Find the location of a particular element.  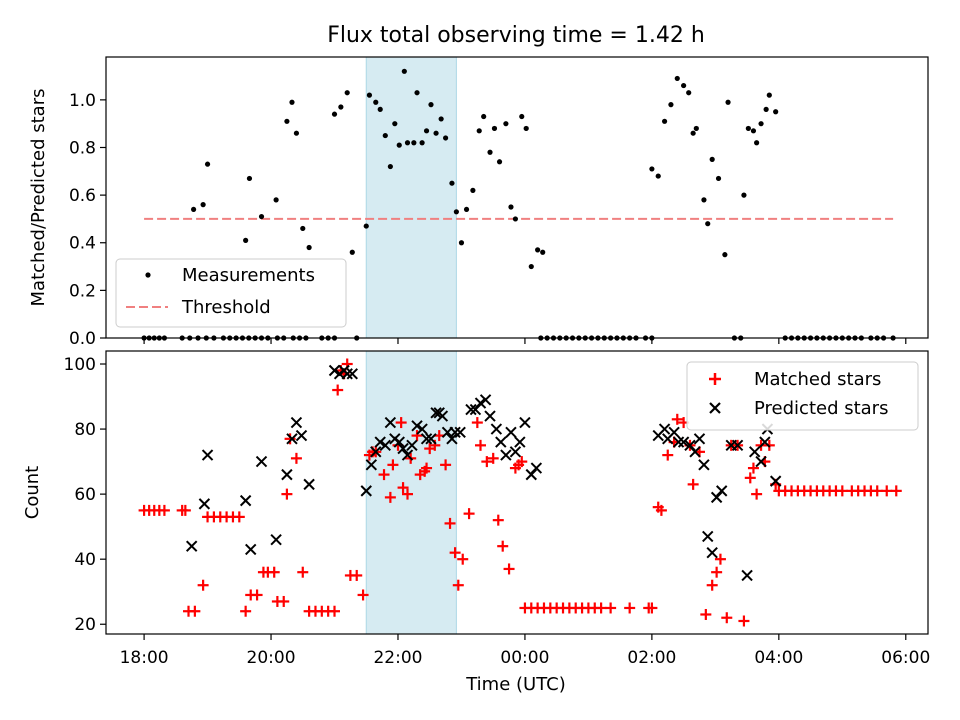

y-tick-label: 0.8 is located at coordinates (82, 148).